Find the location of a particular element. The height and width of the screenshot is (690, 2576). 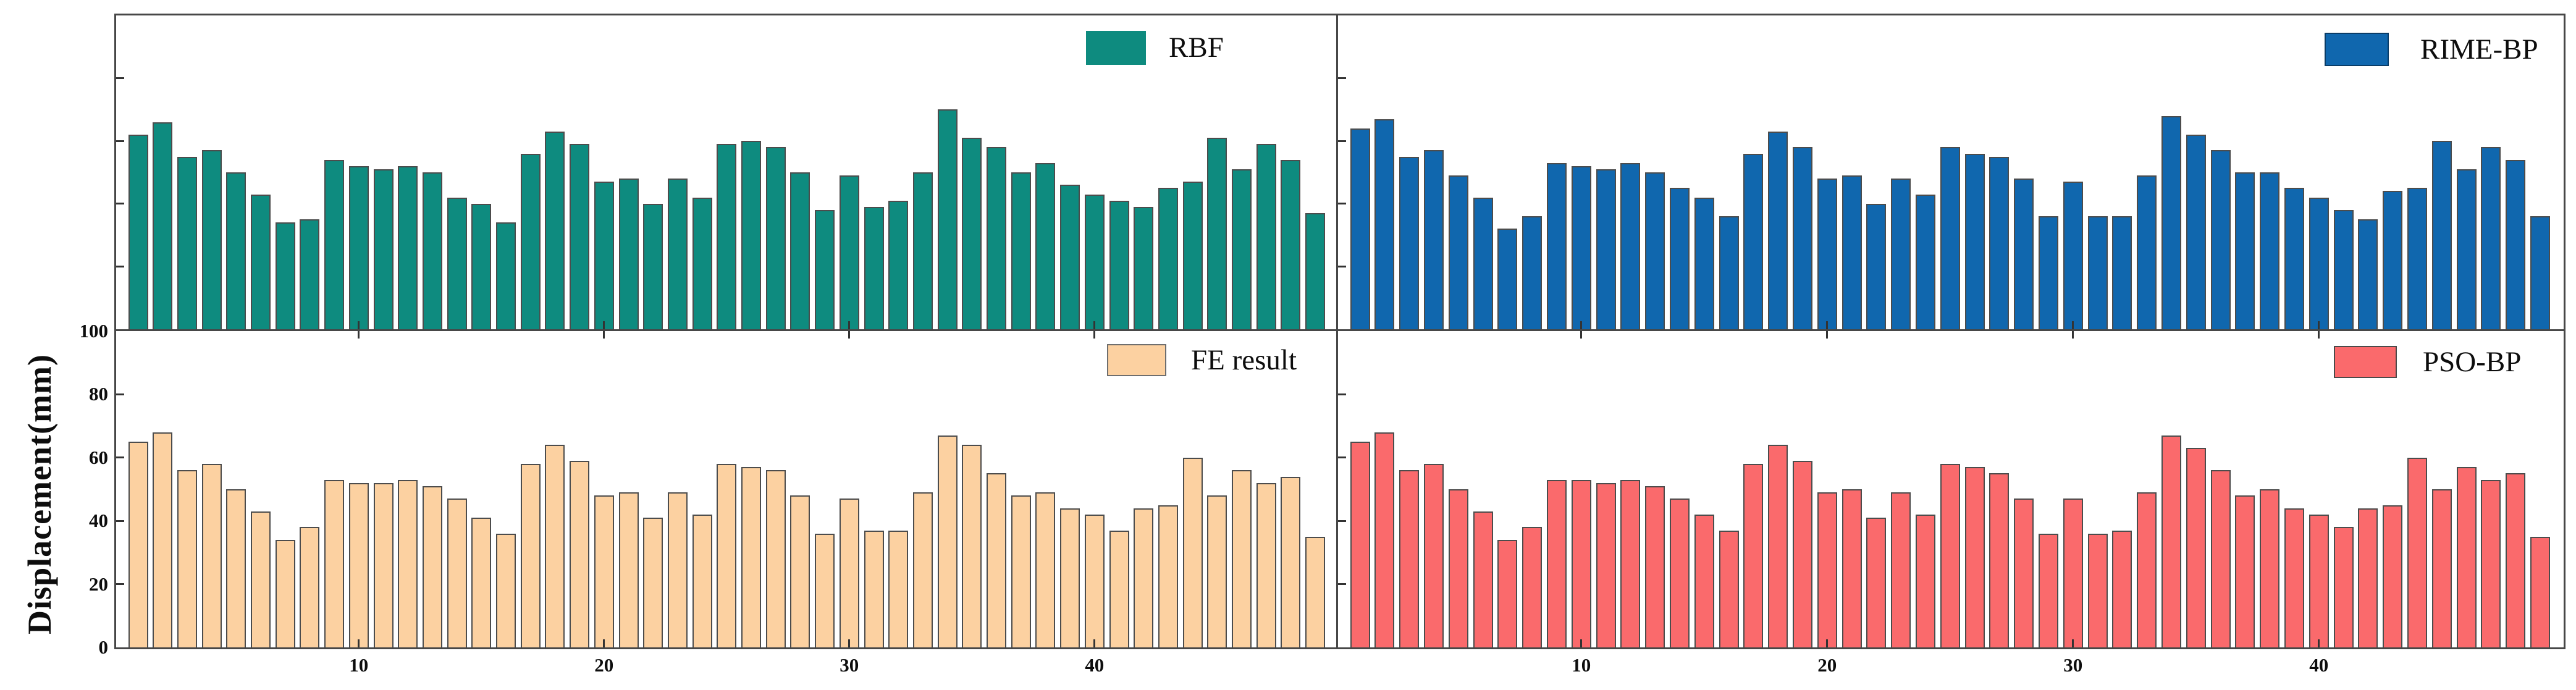

y-tick-label: 40 is located at coordinates (98, 521).